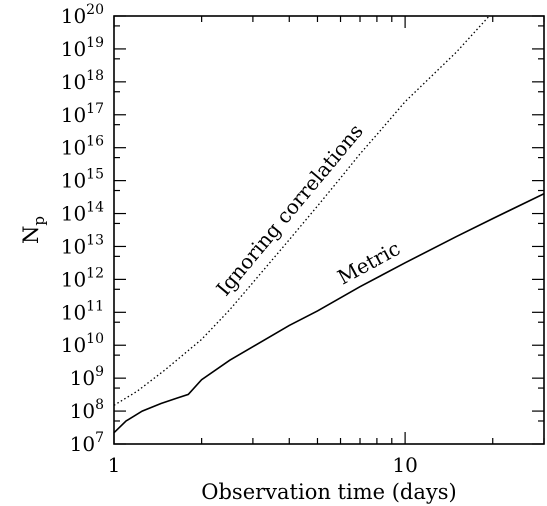 This screenshot has width=547, height=506. Describe the element at coordinates (95, 43) in the screenshot. I see `y-tick-label-exponent: 19` at that location.